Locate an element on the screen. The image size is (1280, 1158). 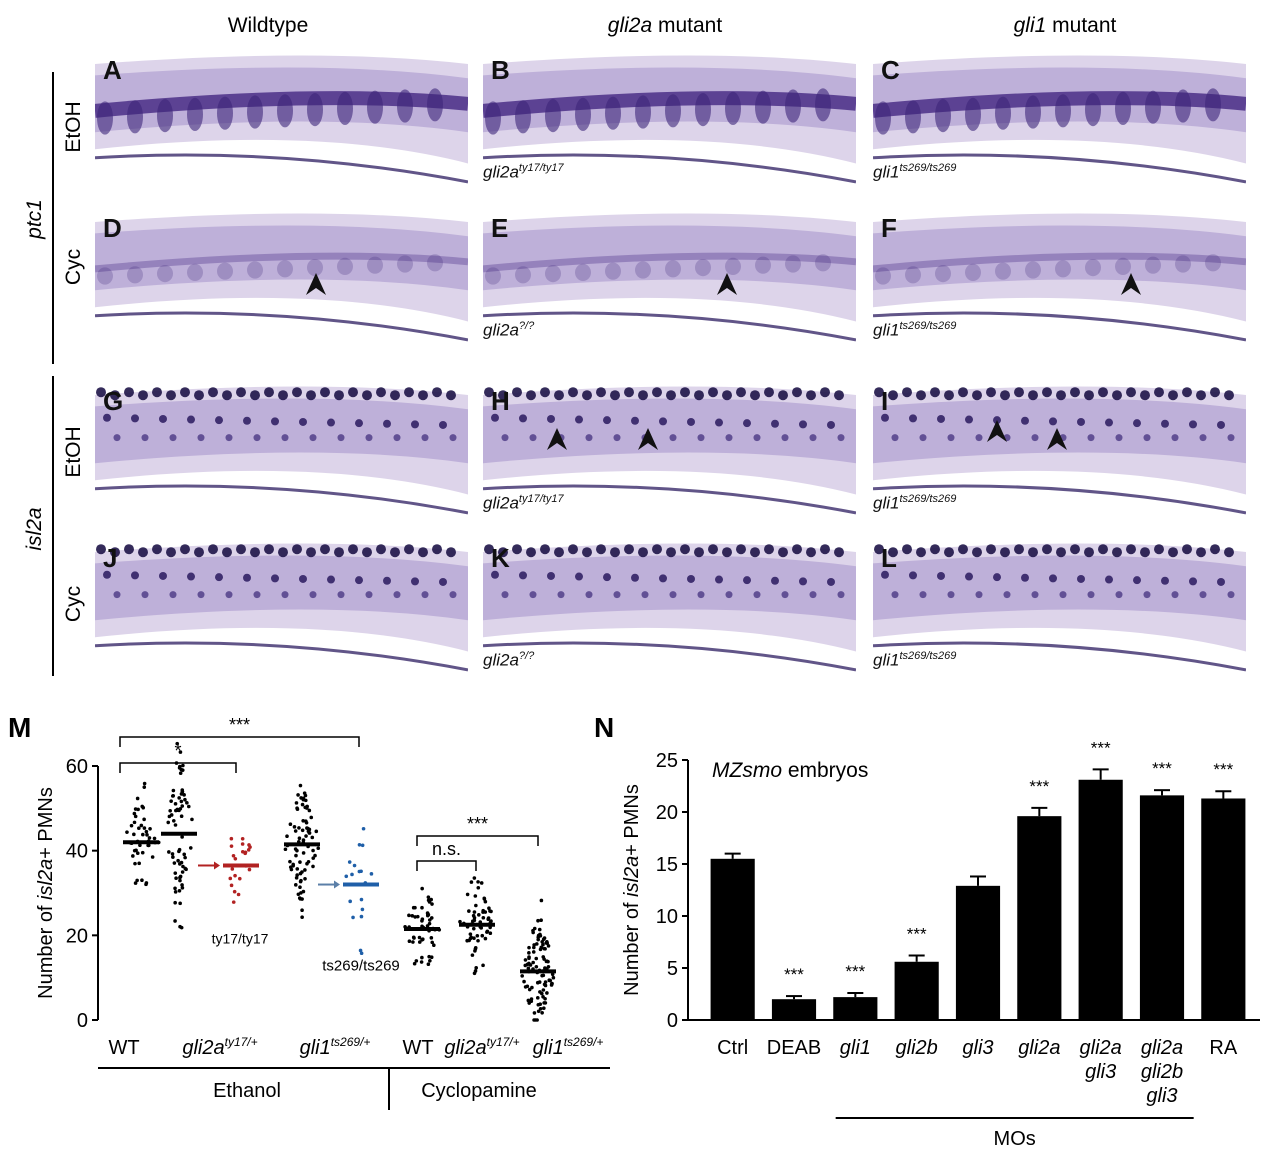
y-axis-label: Number of isl2a+ PMNs is located at coordinates (46, 893).